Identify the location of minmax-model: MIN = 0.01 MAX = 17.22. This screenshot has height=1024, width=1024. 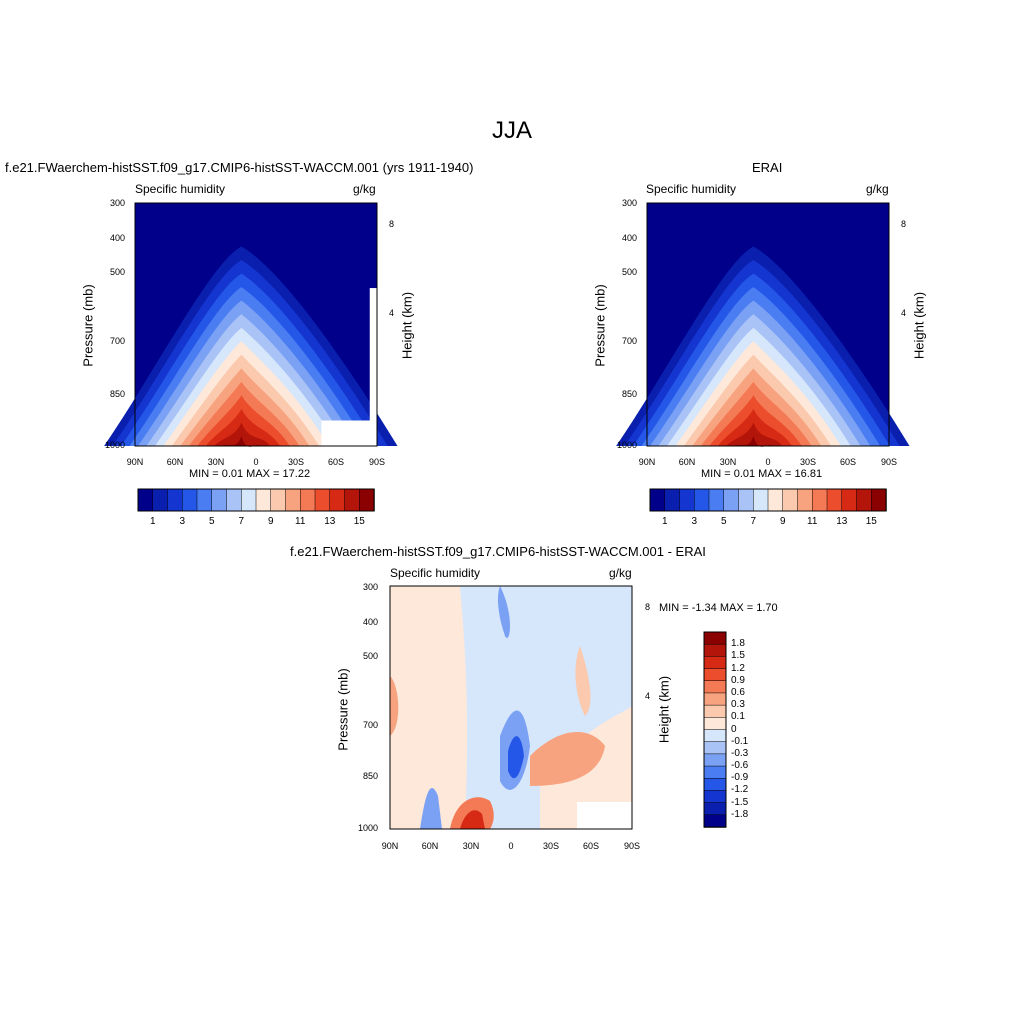
(250, 474).